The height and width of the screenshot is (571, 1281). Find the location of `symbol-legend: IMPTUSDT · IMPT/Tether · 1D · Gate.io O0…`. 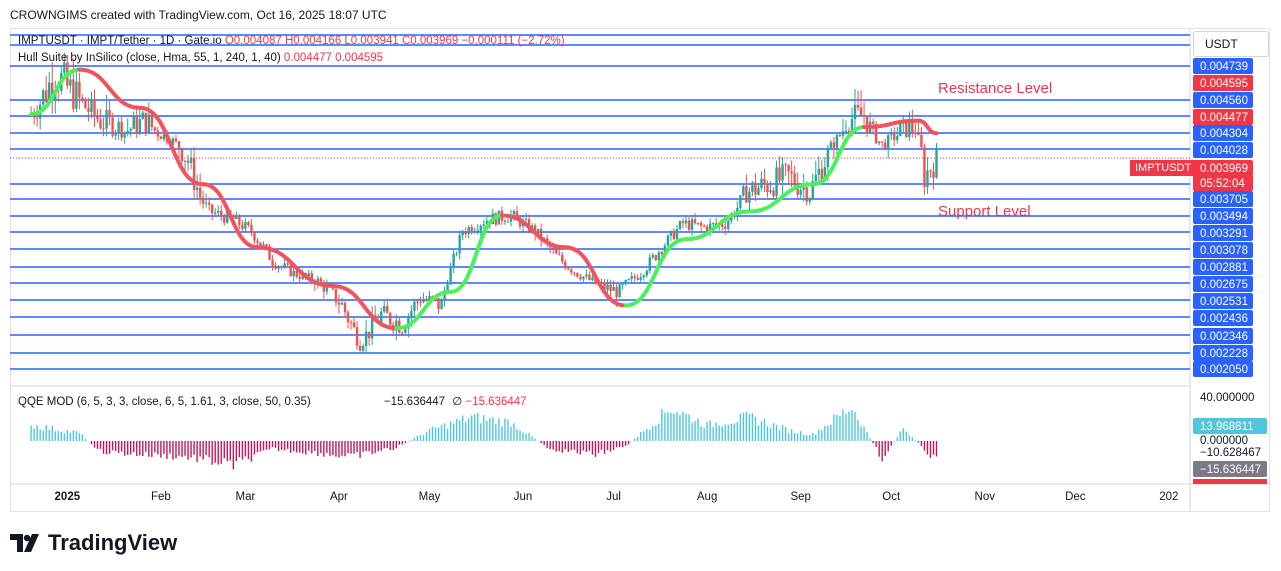

symbol-legend: IMPTUSDT · IMPT/Tether · 1D · Gate.io O0… is located at coordinates (291, 41).